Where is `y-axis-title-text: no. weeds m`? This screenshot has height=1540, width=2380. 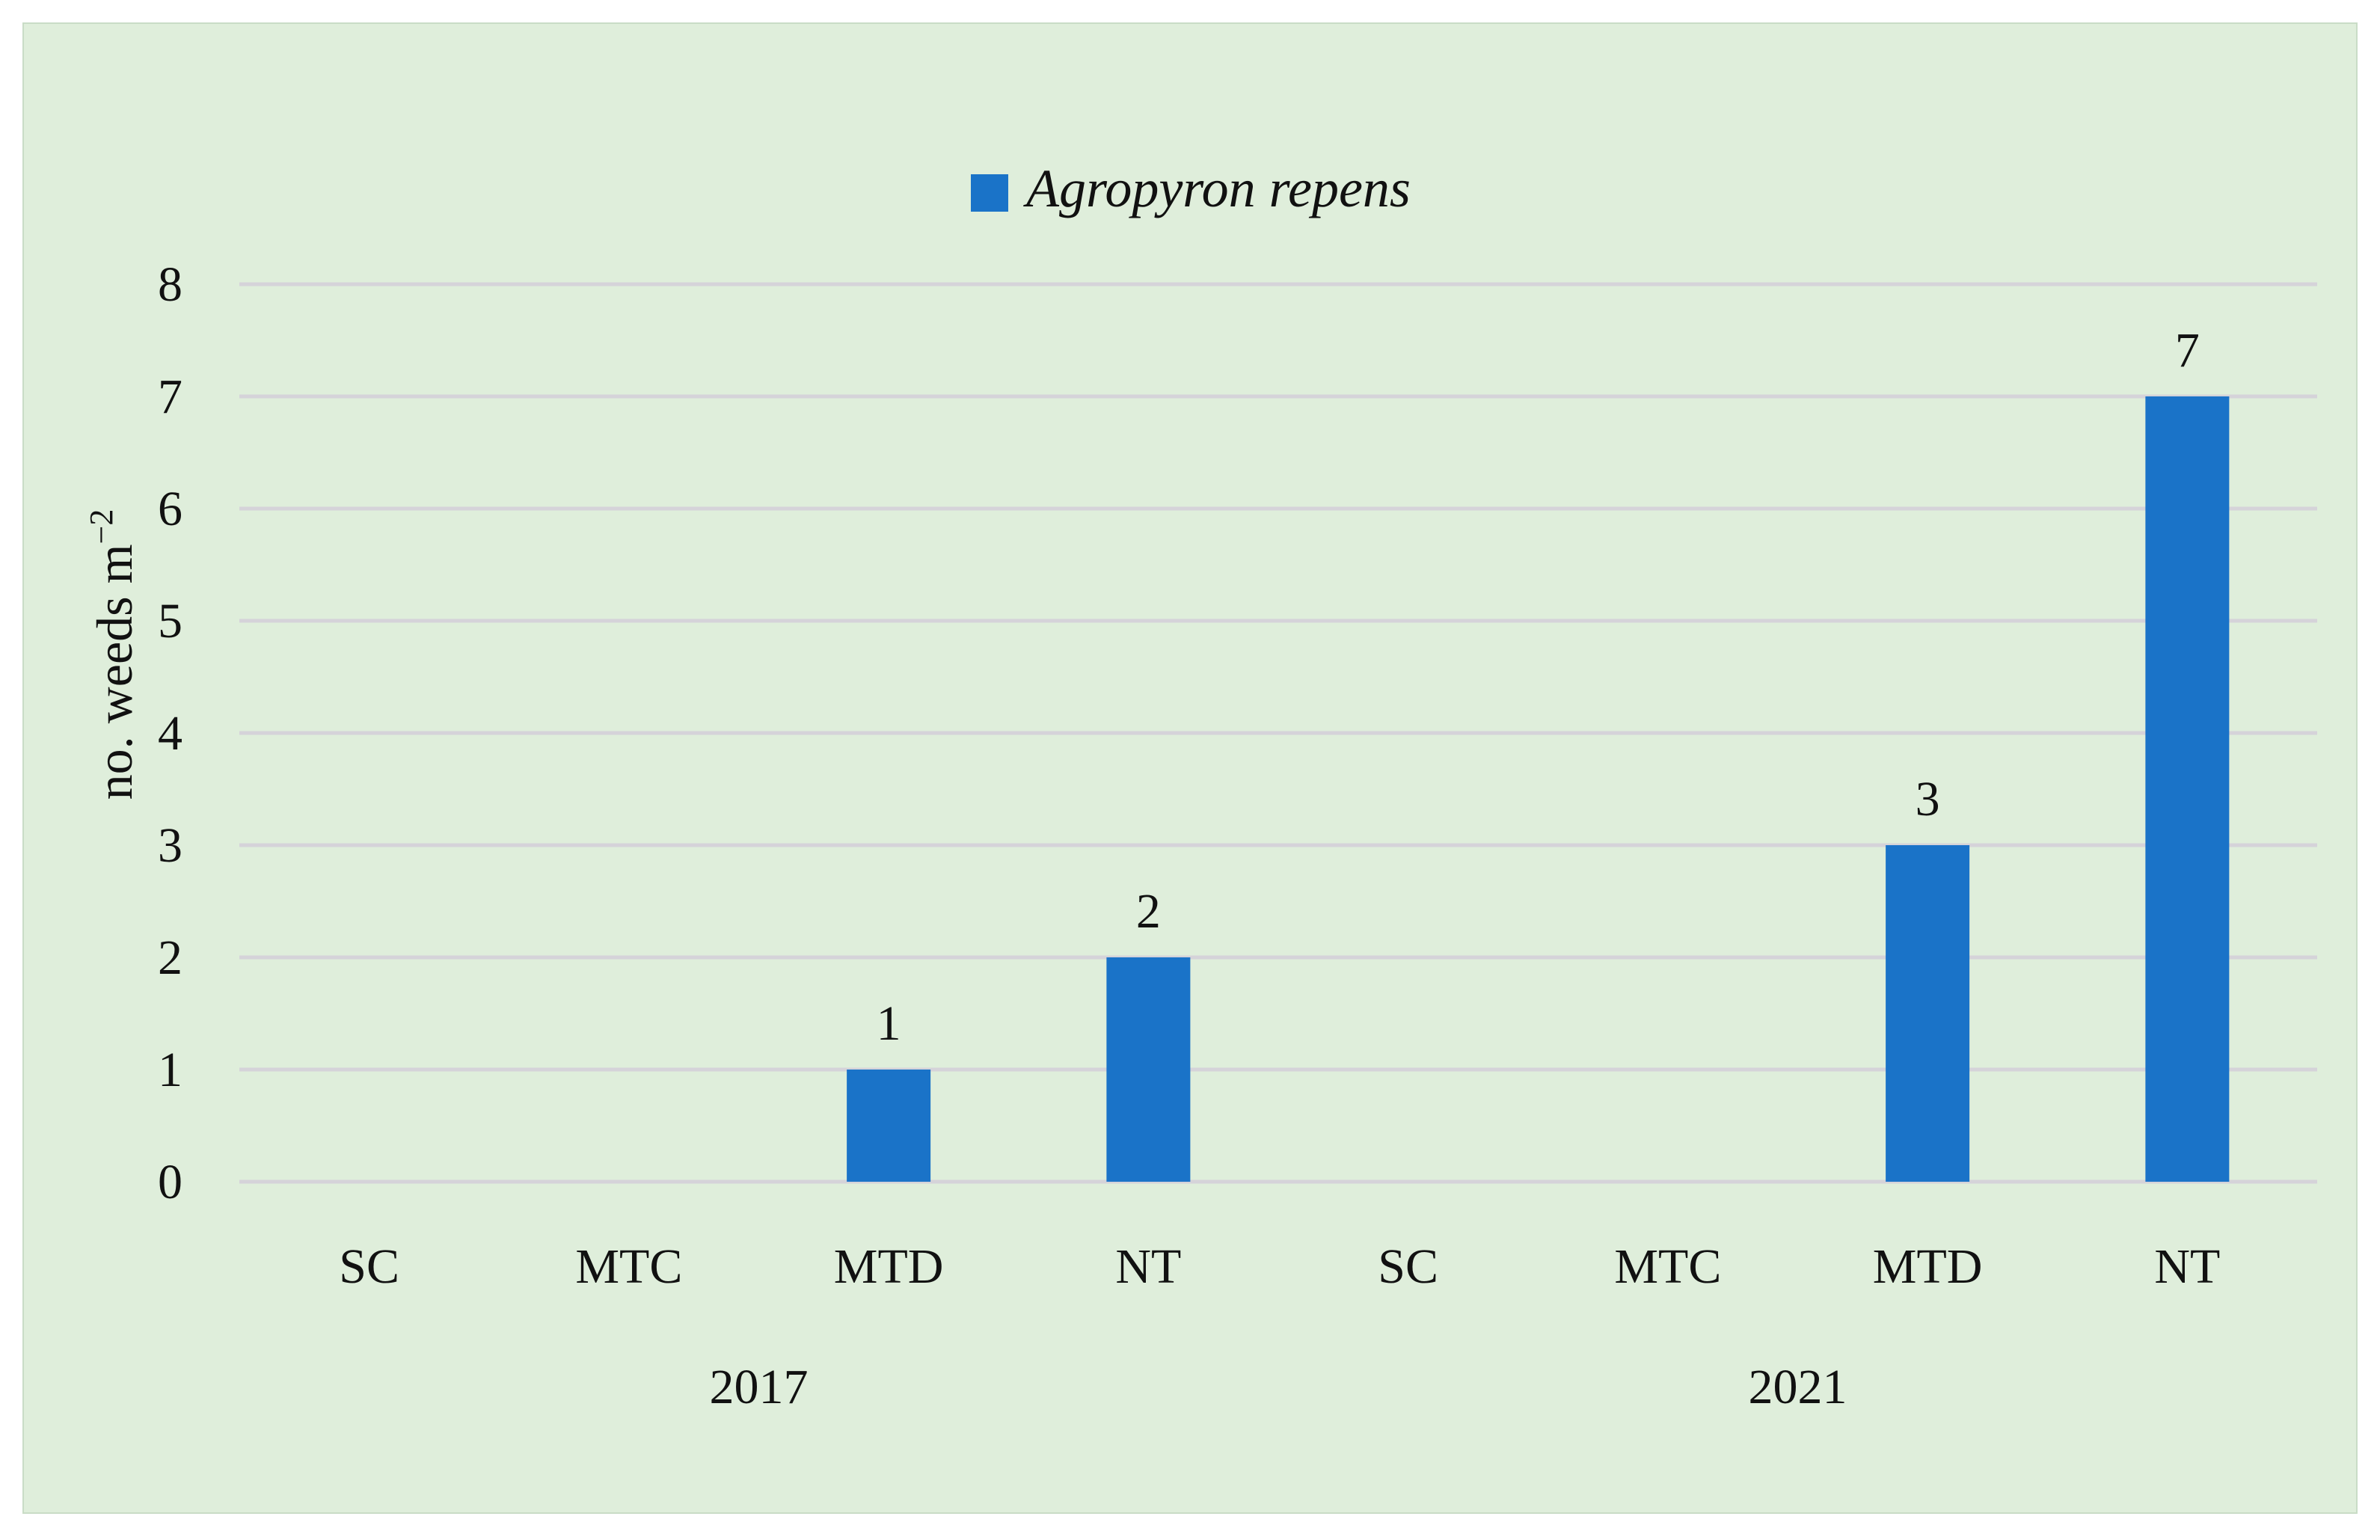 y-axis-title-text: no. weeds m is located at coordinates (114, 672).